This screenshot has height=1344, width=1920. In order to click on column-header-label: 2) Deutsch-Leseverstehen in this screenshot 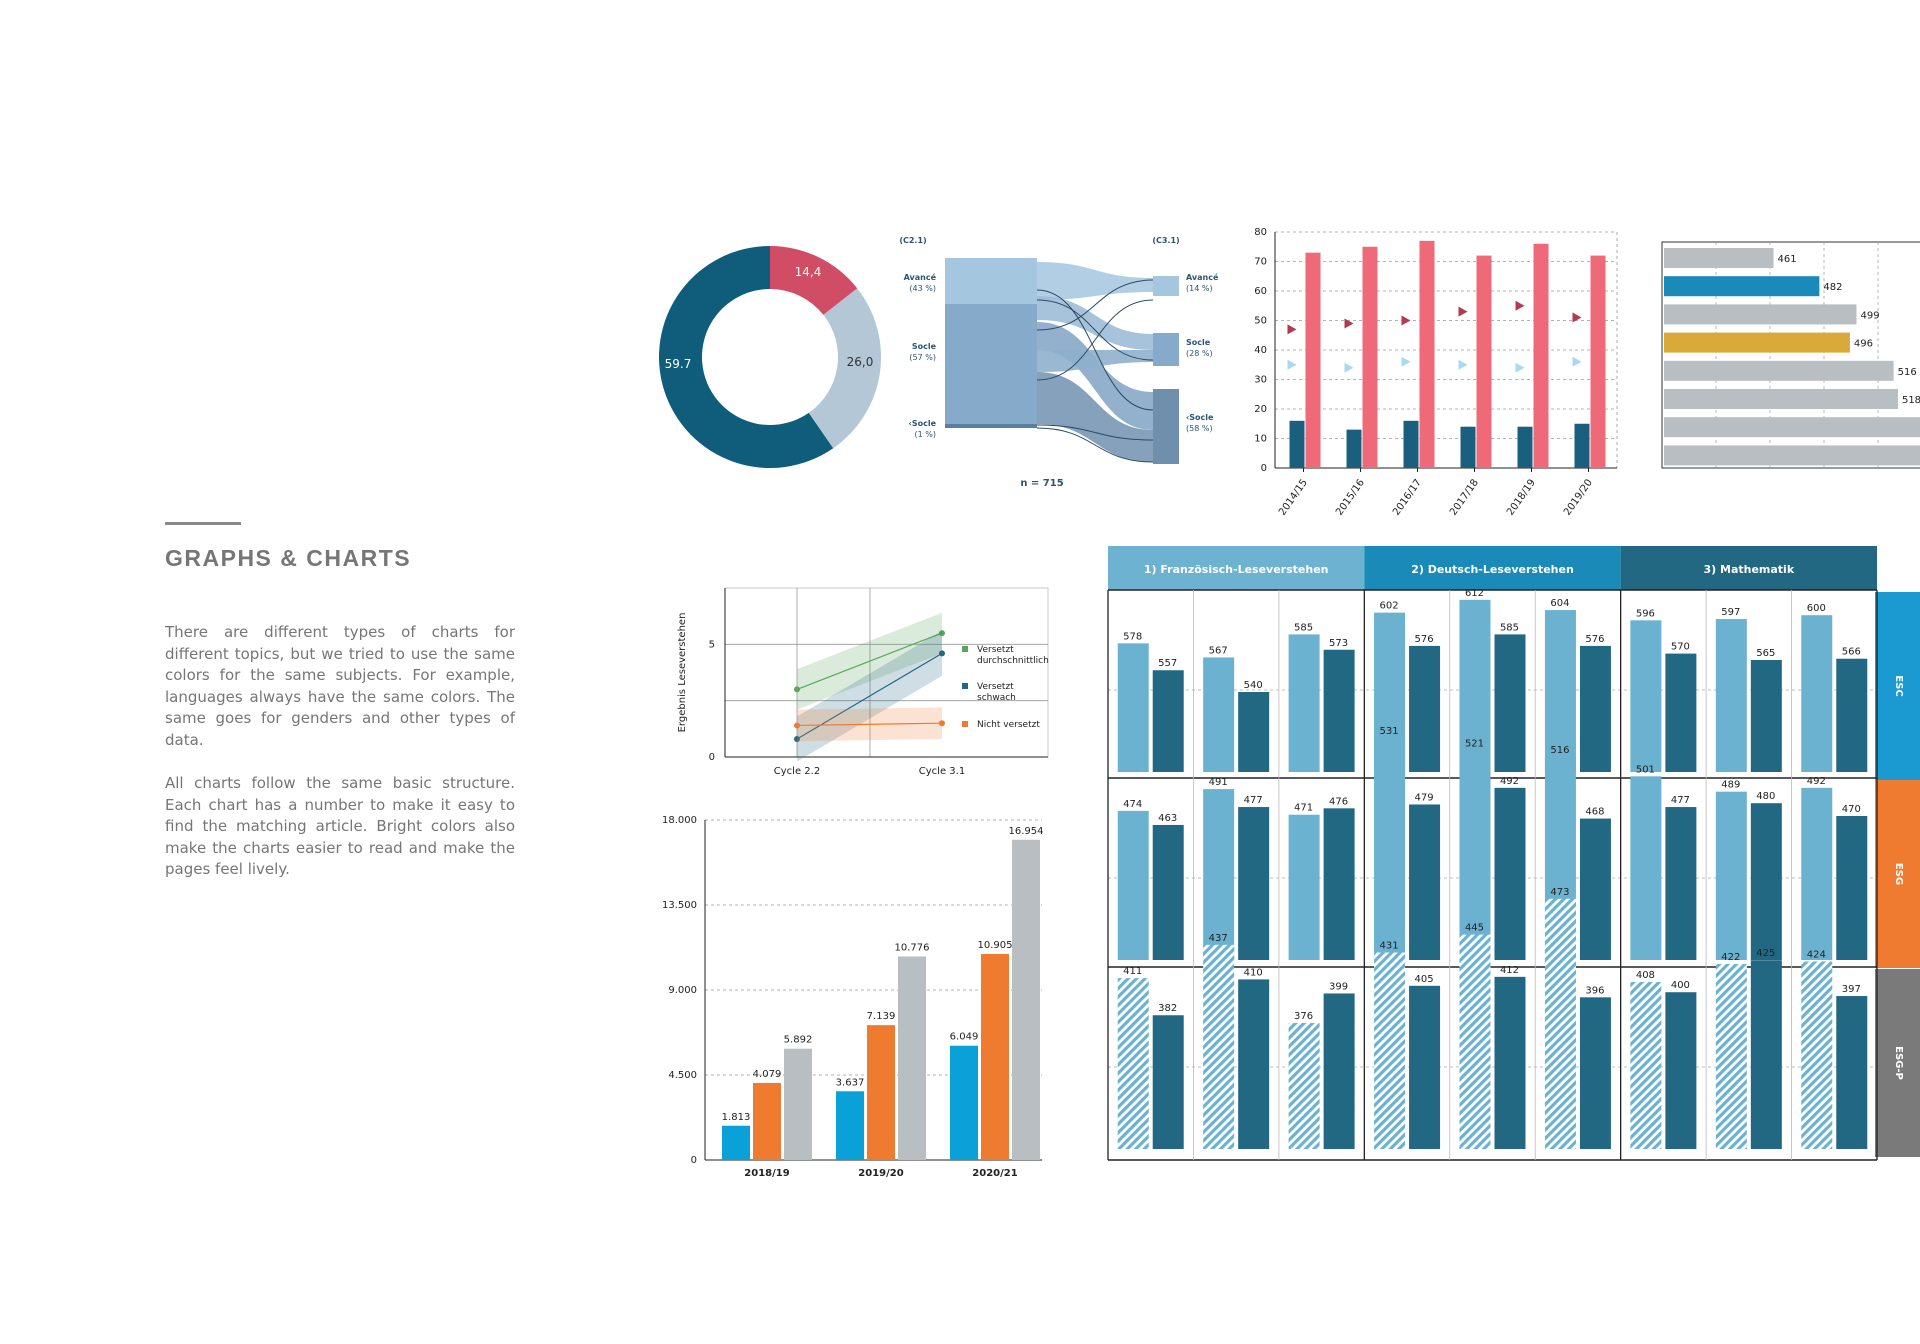, I will do `click(1492, 569)`.